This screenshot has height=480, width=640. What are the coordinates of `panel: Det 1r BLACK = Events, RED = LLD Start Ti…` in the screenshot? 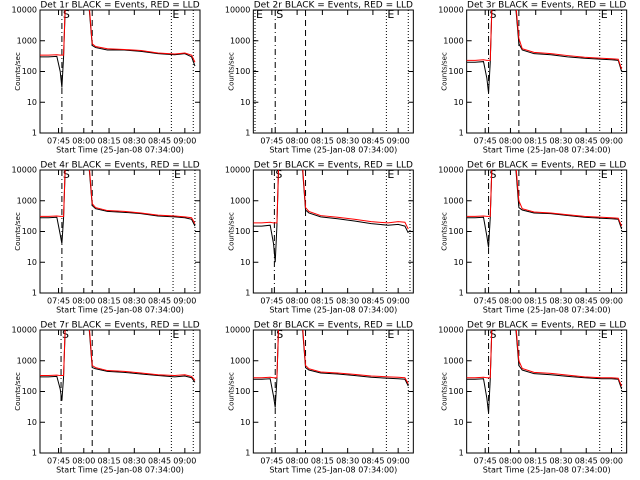 It's located at (106, 78).